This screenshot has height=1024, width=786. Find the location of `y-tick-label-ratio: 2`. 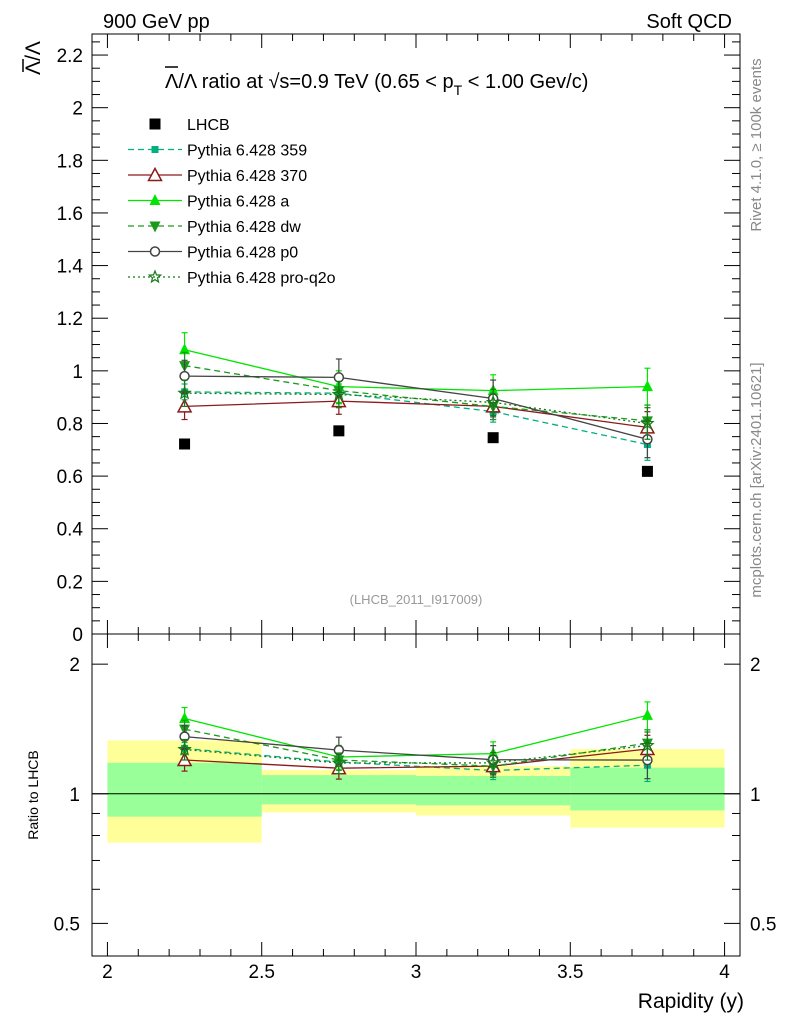

y-tick-label-ratio: 2 is located at coordinates (74, 665).